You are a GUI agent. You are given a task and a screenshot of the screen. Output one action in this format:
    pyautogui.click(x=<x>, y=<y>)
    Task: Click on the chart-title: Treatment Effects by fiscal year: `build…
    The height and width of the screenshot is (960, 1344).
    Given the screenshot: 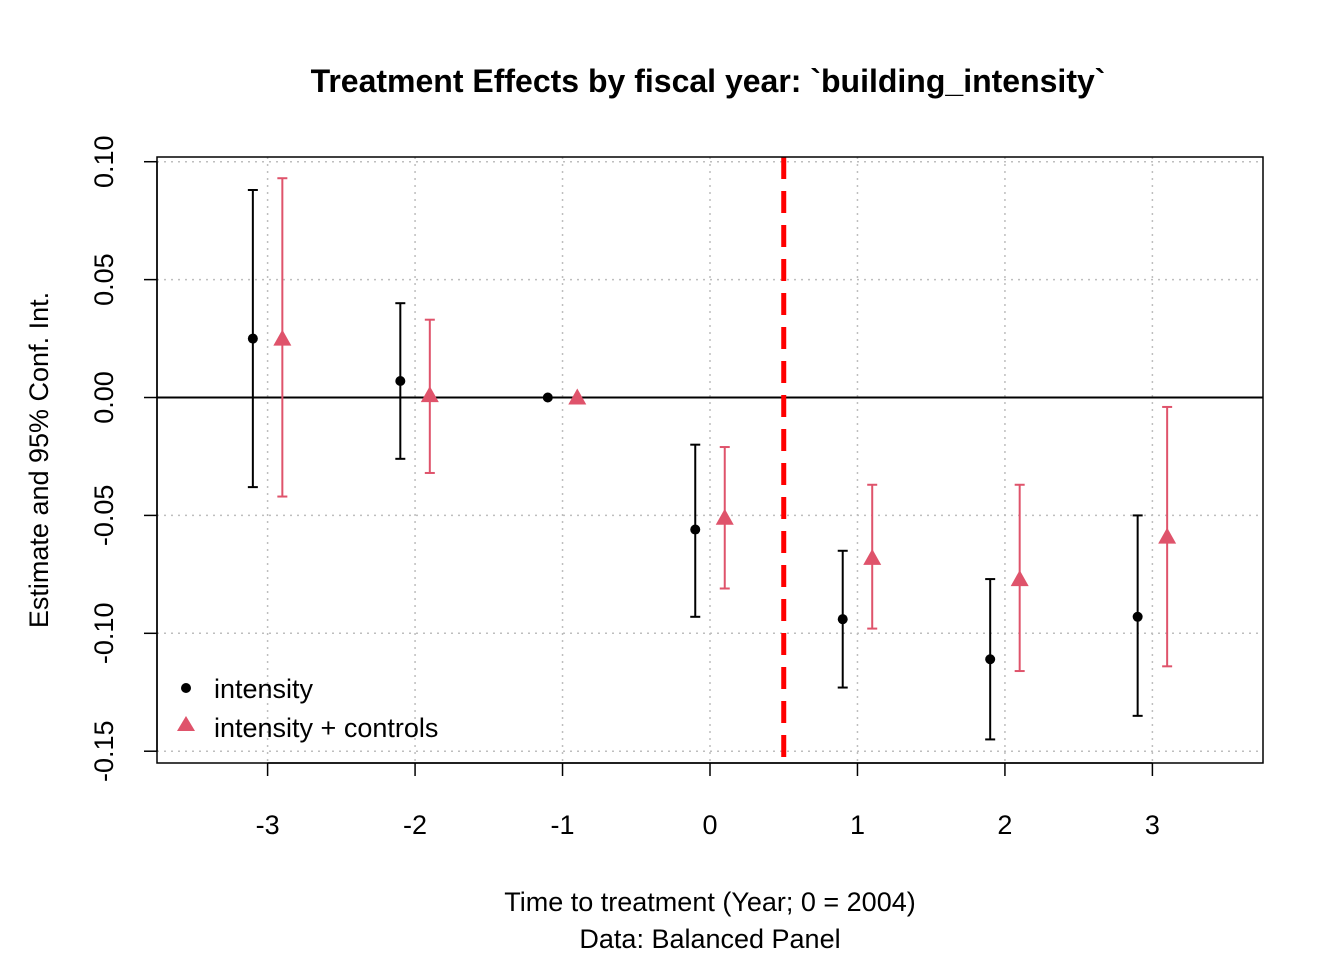 What is the action you would take?
    pyautogui.click(x=708, y=81)
    